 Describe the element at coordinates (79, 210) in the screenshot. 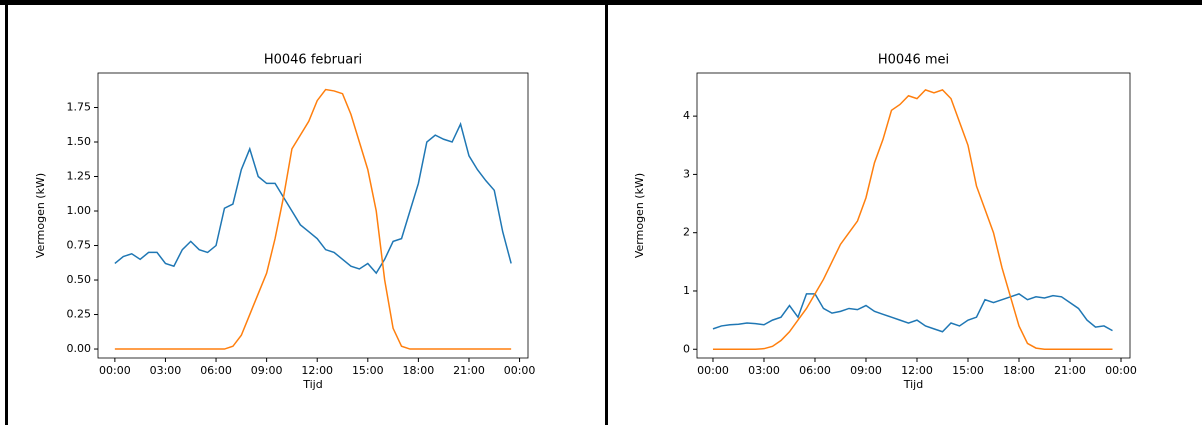

I see `y-tick-label: 1.00` at that location.